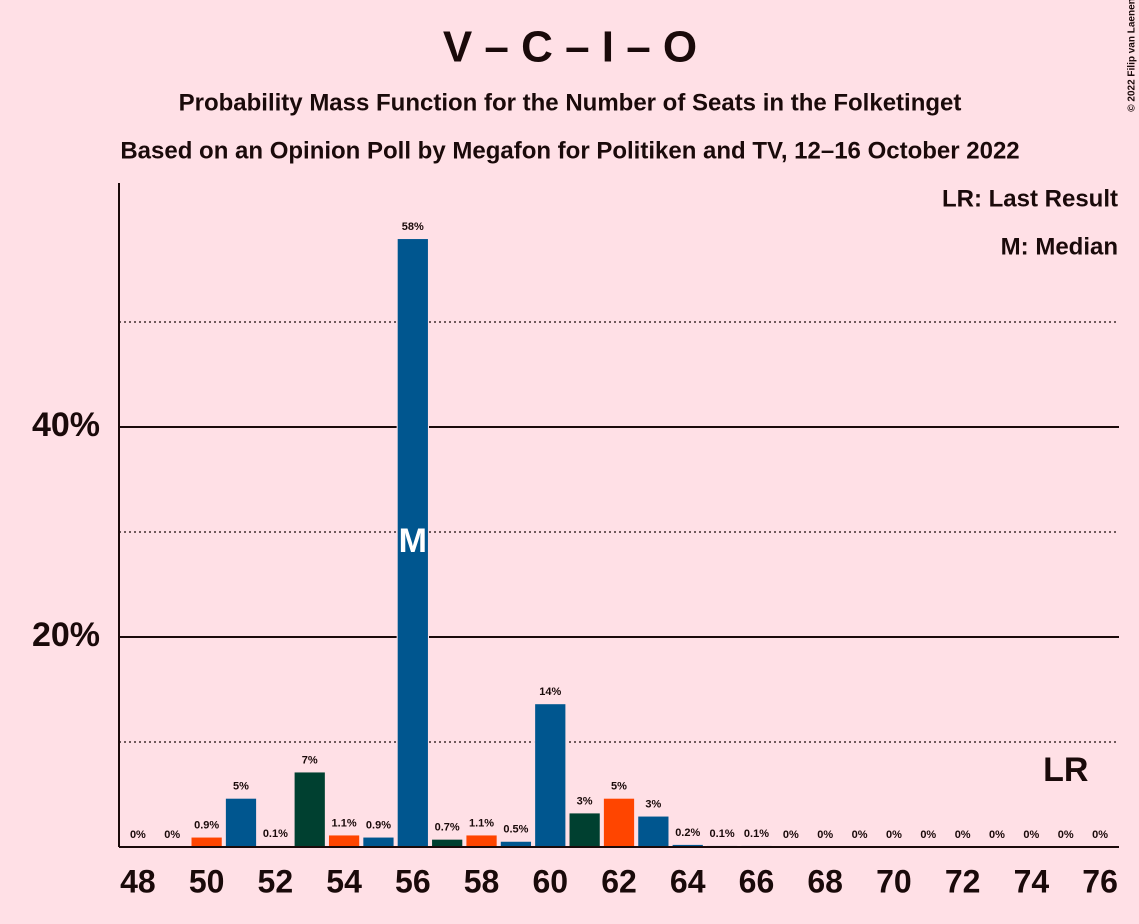  Describe the element at coordinates (1132, 56) in the screenshot. I see `copyright: © 2022 Filip van Laenen` at that location.